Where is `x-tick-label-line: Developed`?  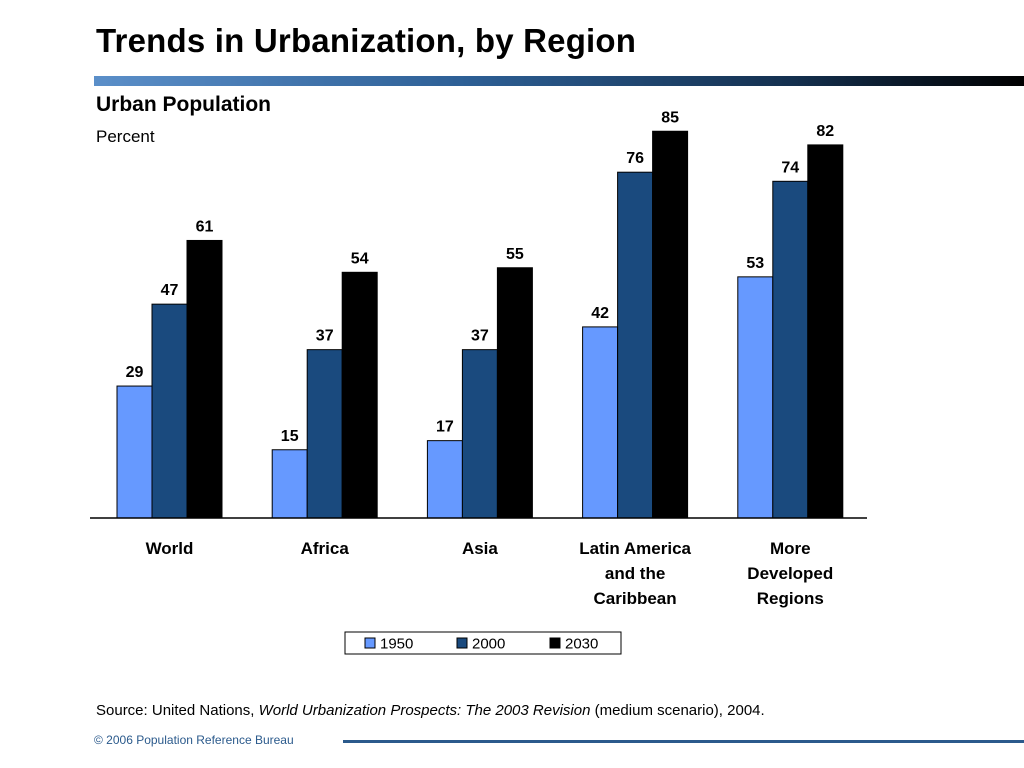 x-tick-label-line: Developed is located at coordinates (790, 573).